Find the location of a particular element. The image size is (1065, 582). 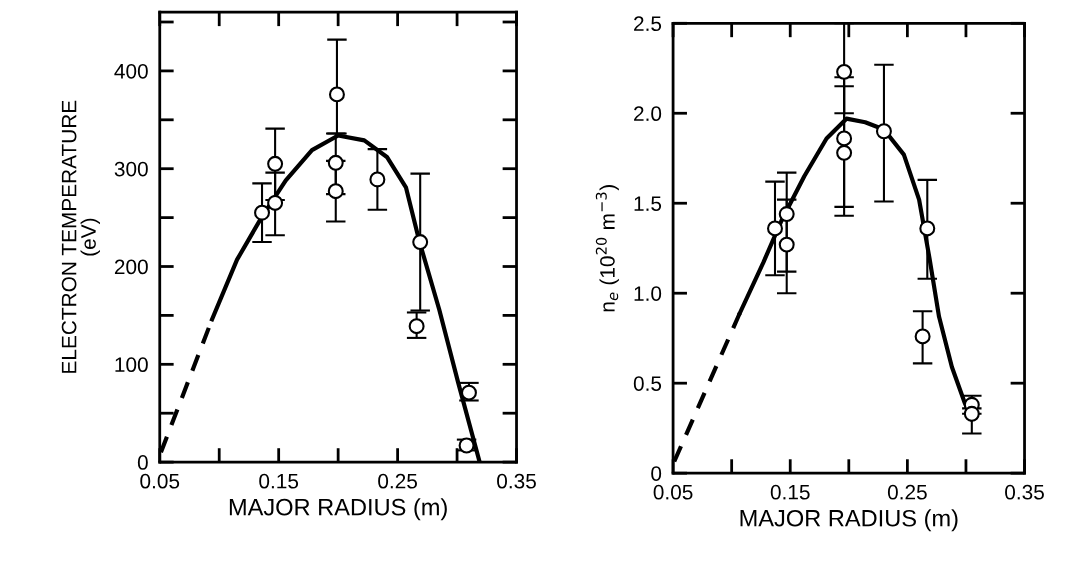

y-tick-label: 100 is located at coordinates (131, 365).